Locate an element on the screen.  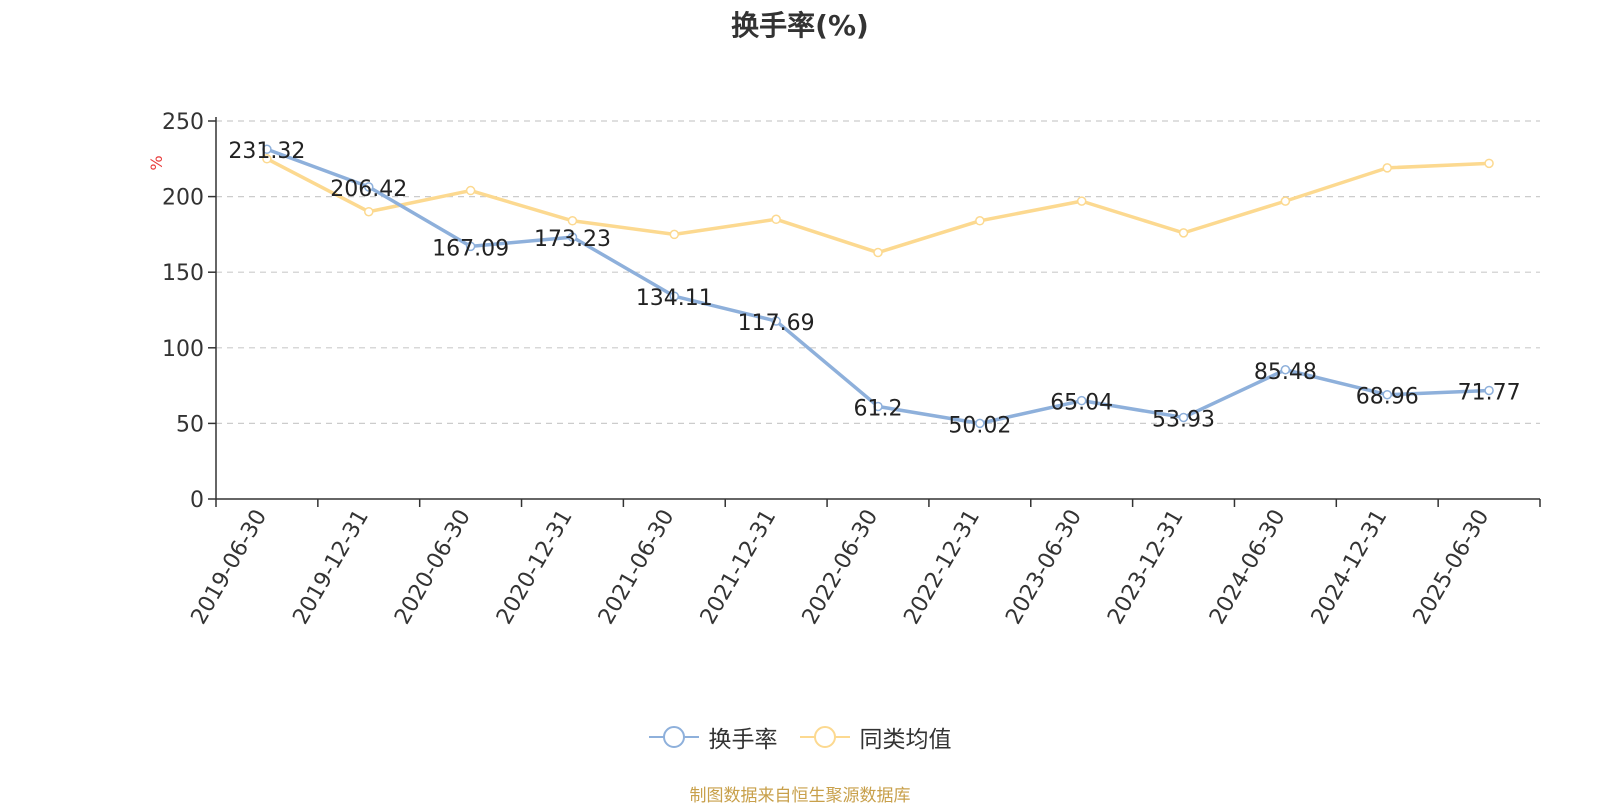
data-label: 61.2 is located at coordinates (878, 408).